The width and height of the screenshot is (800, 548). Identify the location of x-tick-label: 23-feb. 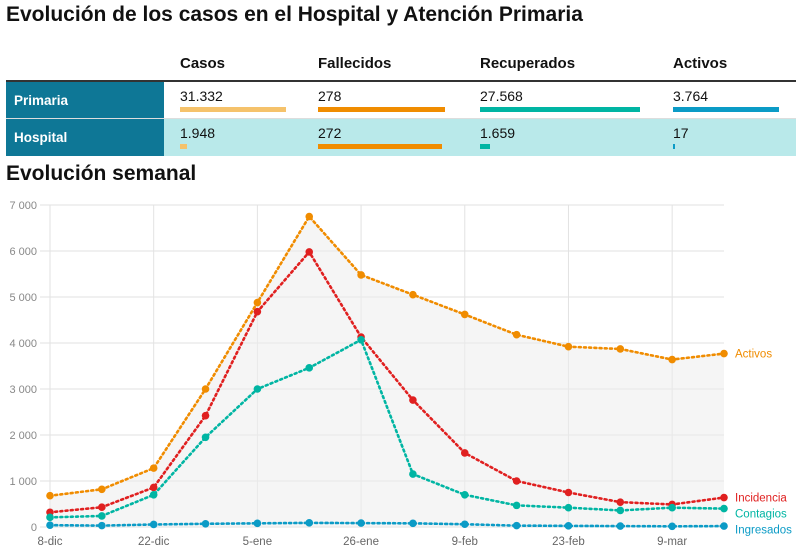
(568, 542).